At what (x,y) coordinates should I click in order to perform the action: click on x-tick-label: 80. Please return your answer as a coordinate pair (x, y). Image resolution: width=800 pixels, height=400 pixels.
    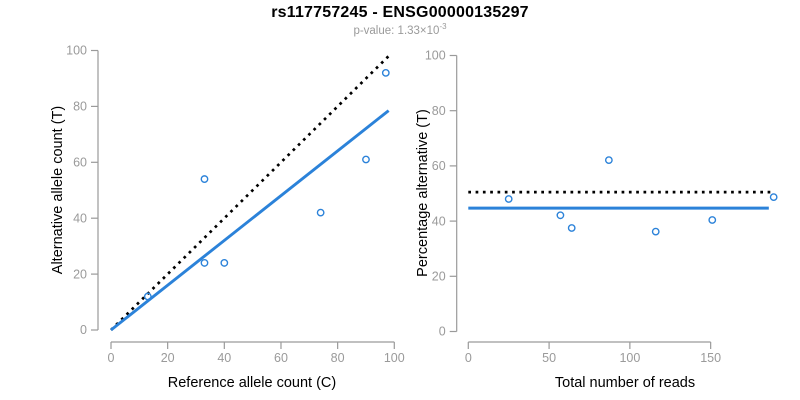
    Looking at the image, I should click on (338, 358).